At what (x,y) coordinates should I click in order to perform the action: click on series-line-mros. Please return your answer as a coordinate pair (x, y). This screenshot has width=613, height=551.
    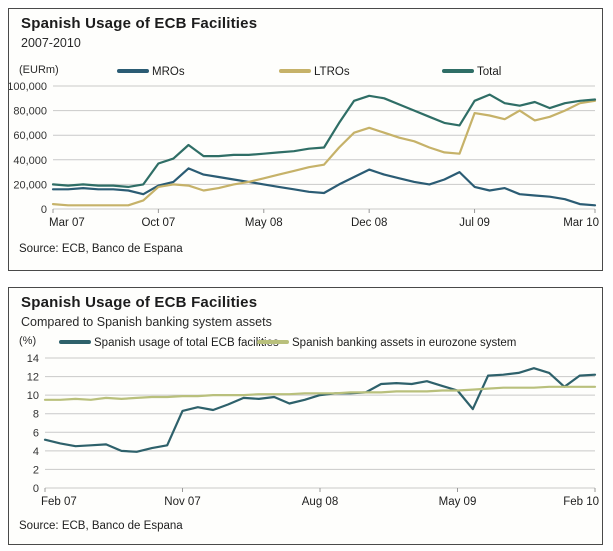
    Looking at the image, I should click on (324, 187).